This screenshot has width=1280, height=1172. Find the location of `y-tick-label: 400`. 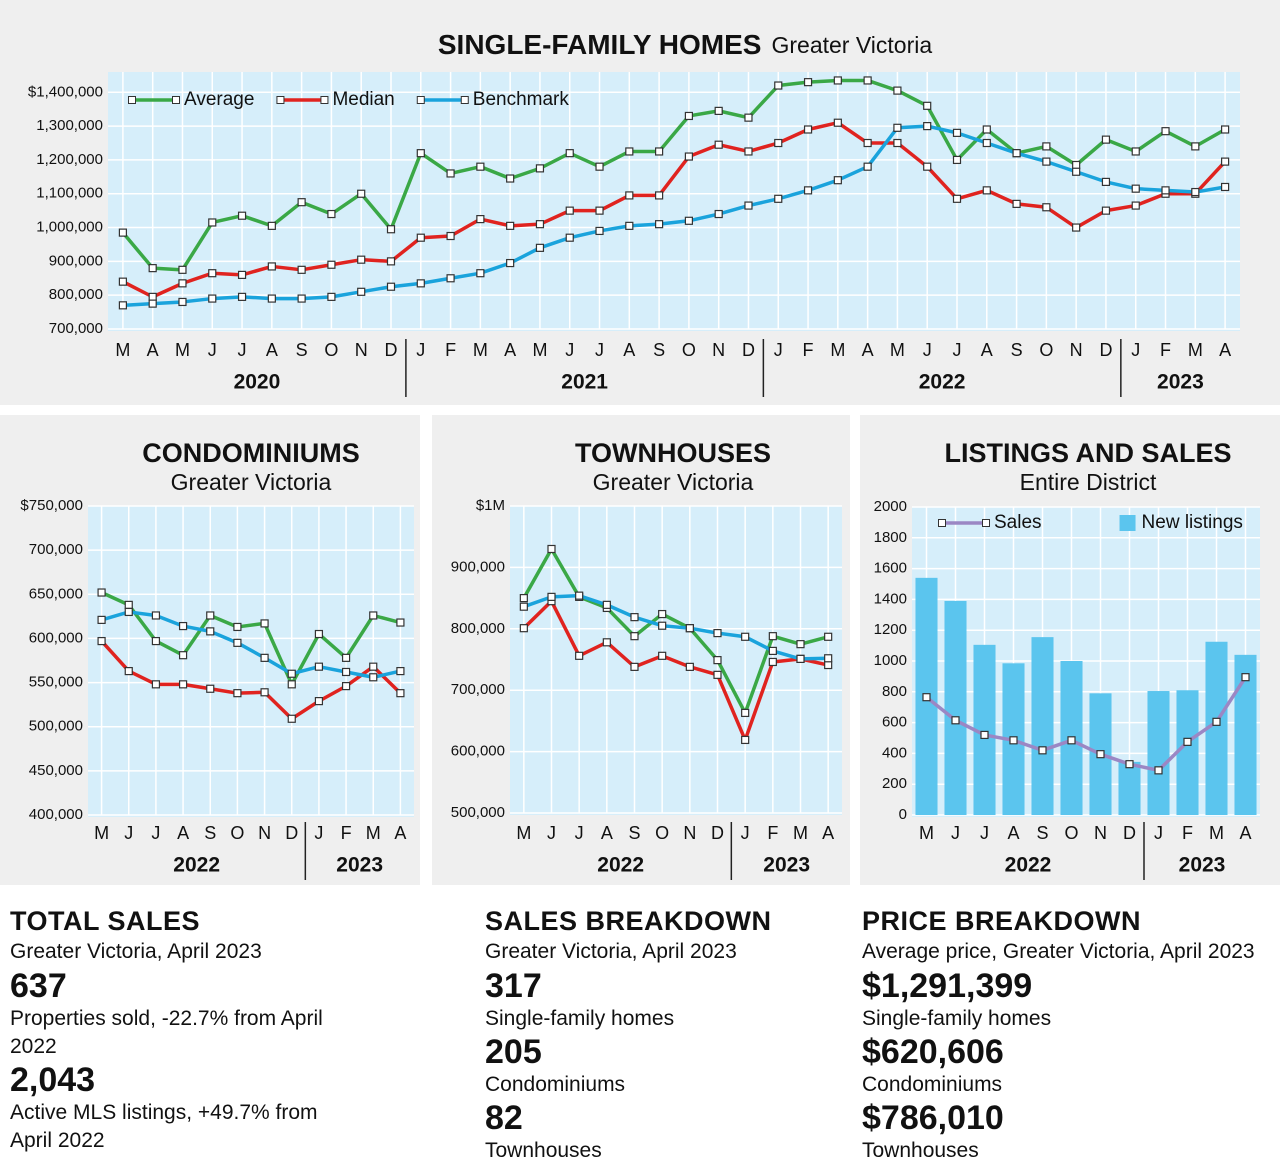

y-tick-label: 400 is located at coordinates (894, 752).